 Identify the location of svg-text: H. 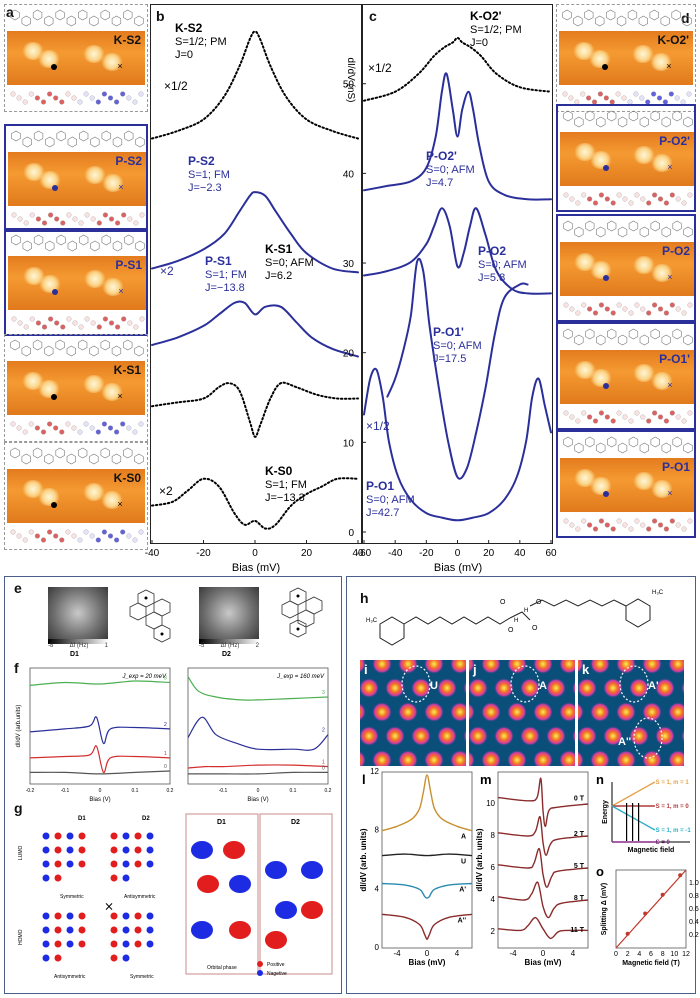
(516, 621).